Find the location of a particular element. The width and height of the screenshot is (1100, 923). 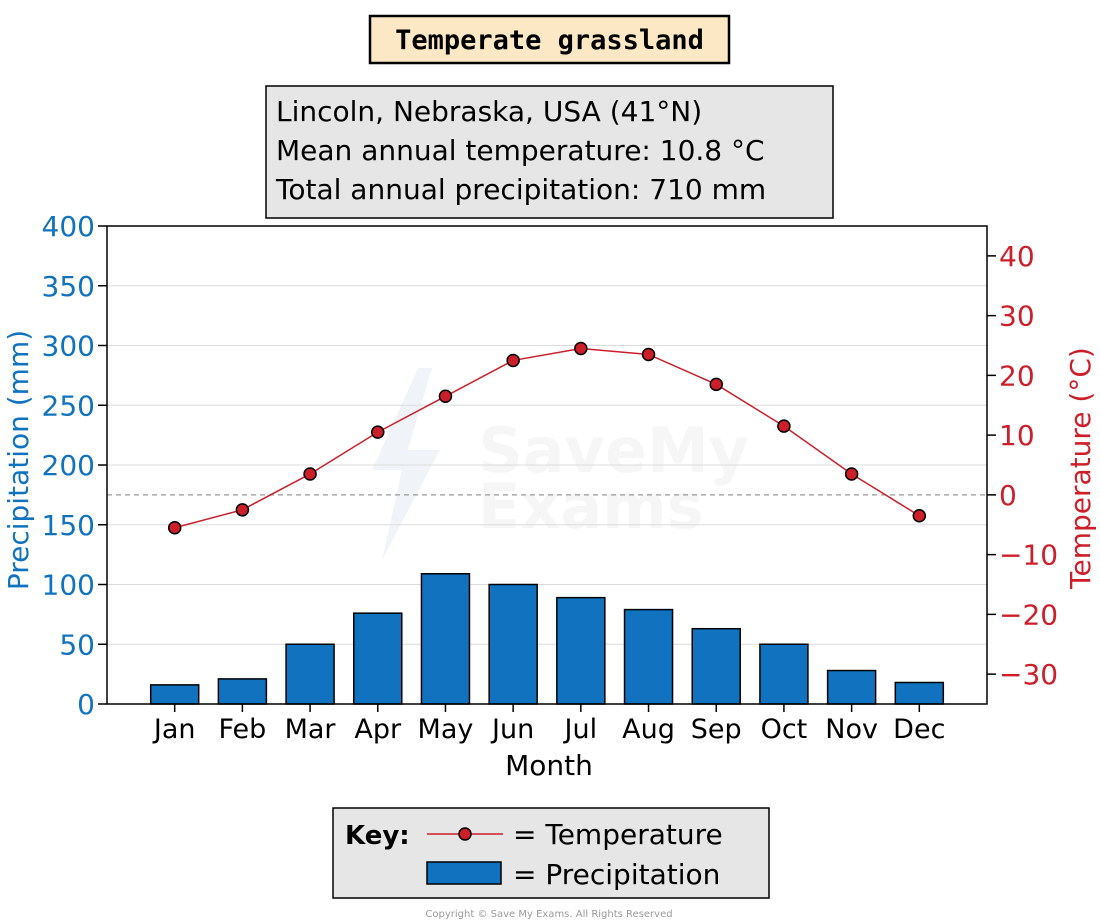

watermark-bolt-icon is located at coordinates (406, 464).